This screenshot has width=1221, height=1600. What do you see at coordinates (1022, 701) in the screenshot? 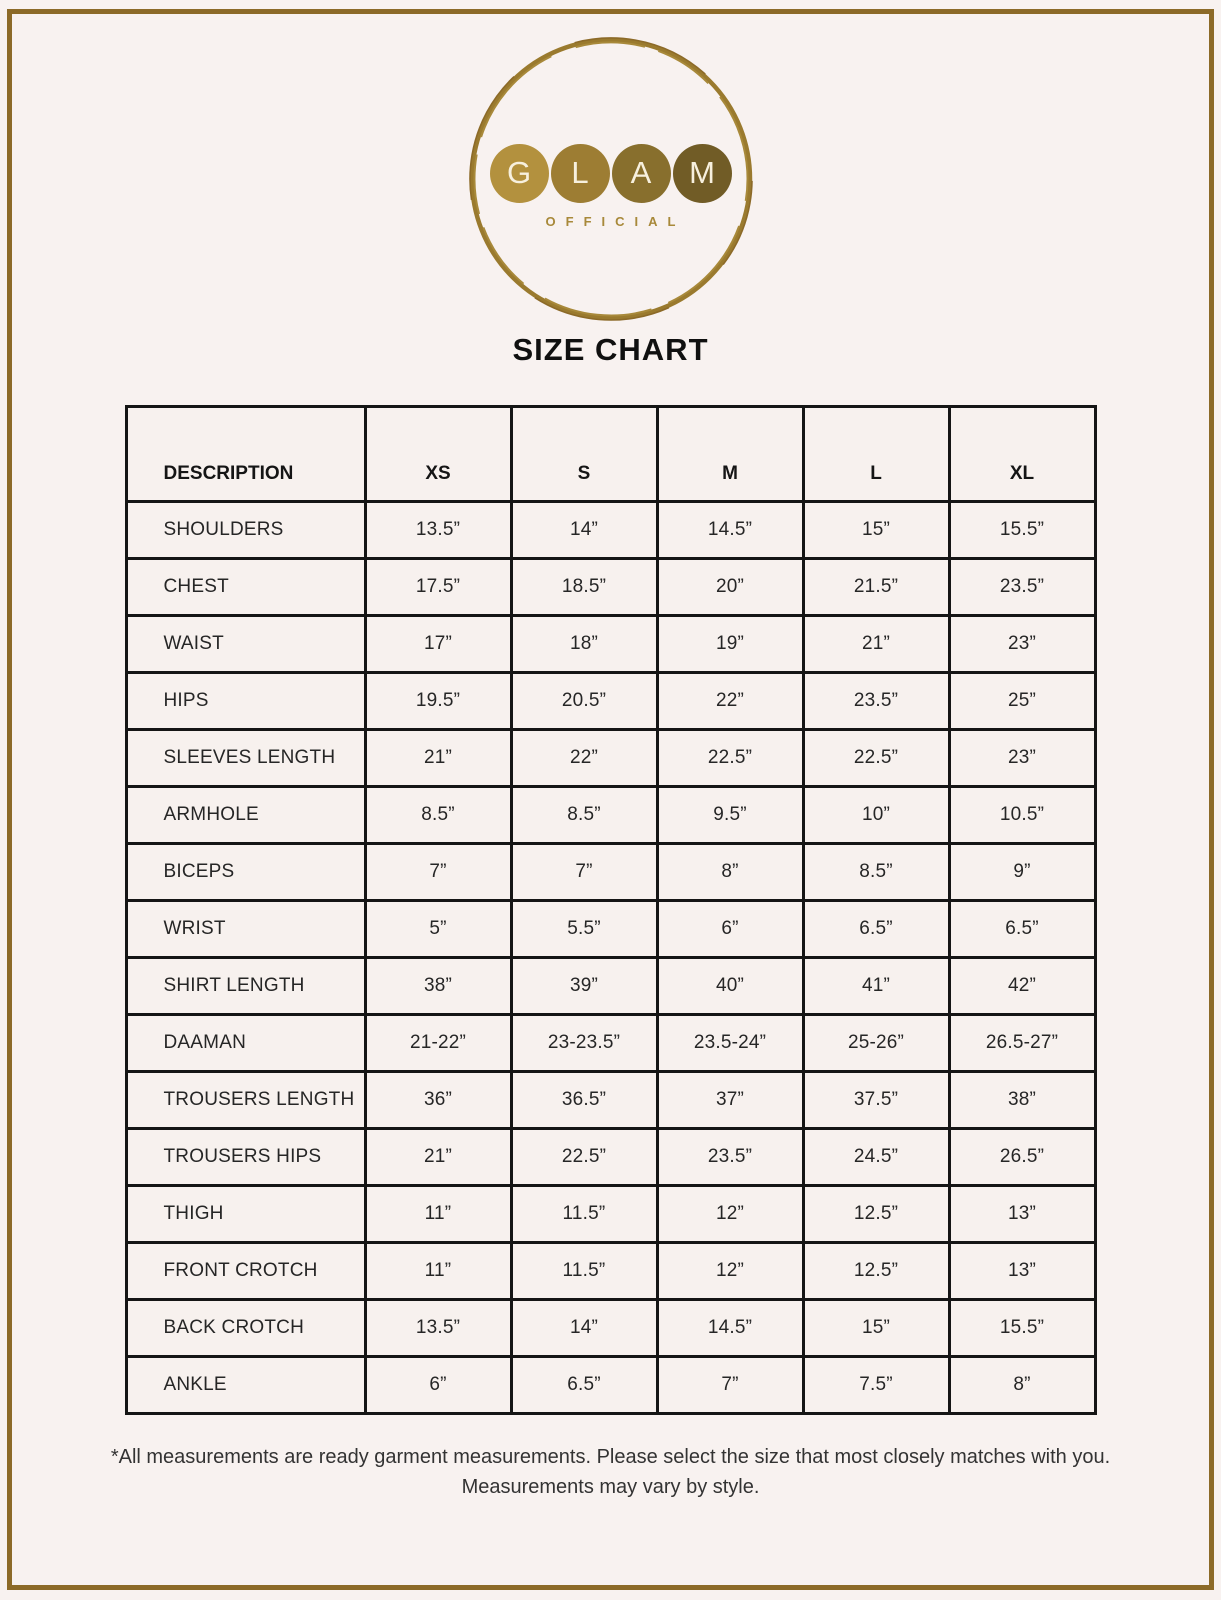
I see `size-value: 25”` at bounding box center [1022, 701].